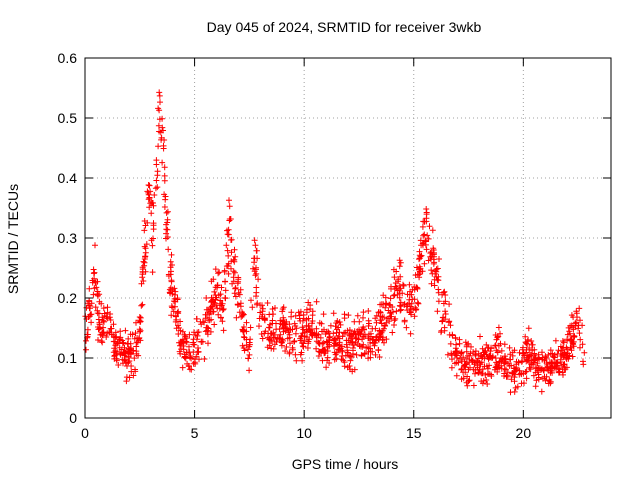 Image resolution: width=640 pixels, height=480 pixels. What do you see at coordinates (524, 433) in the screenshot?
I see `x-tick-label: 20` at bounding box center [524, 433].